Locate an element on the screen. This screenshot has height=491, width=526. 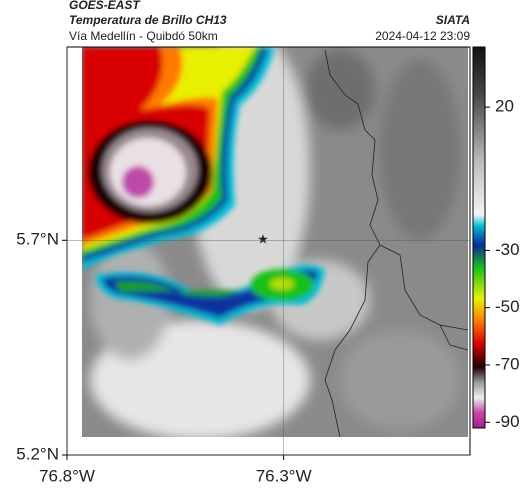
y-tick-label: 5.7°N is located at coordinates (37, 239).